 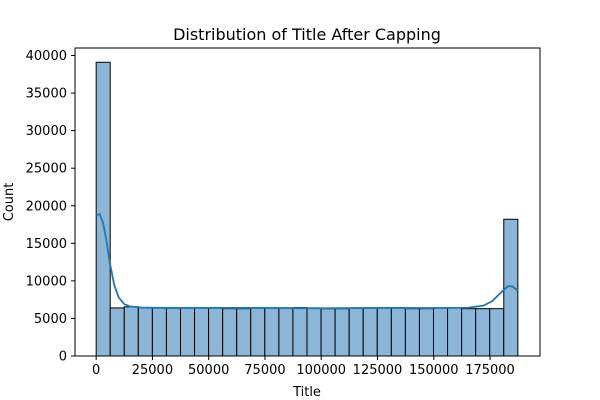 I want to click on y-tick-label: 15000, so click(x=46, y=244).